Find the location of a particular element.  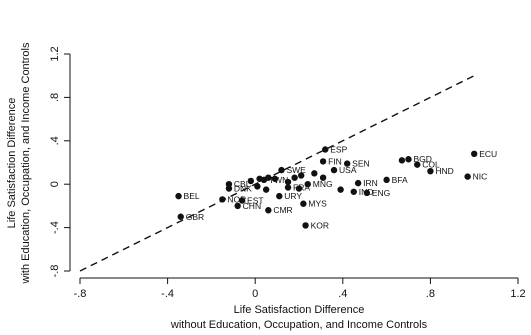

data-point-label: SWE is located at coordinates (296, 170).